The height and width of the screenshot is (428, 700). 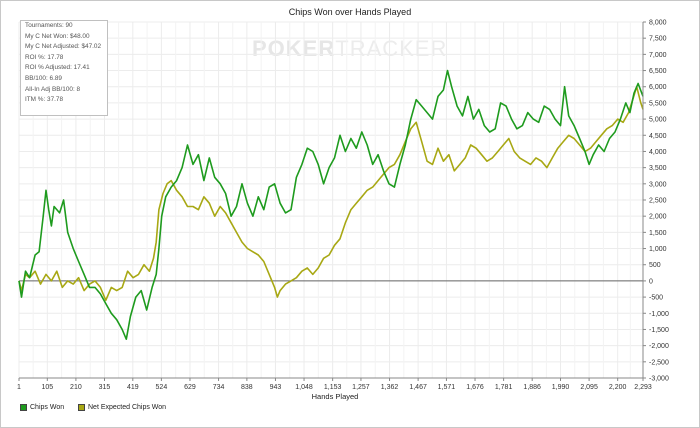 I want to click on x-axis-label: Hands Played, so click(x=335, y=396).